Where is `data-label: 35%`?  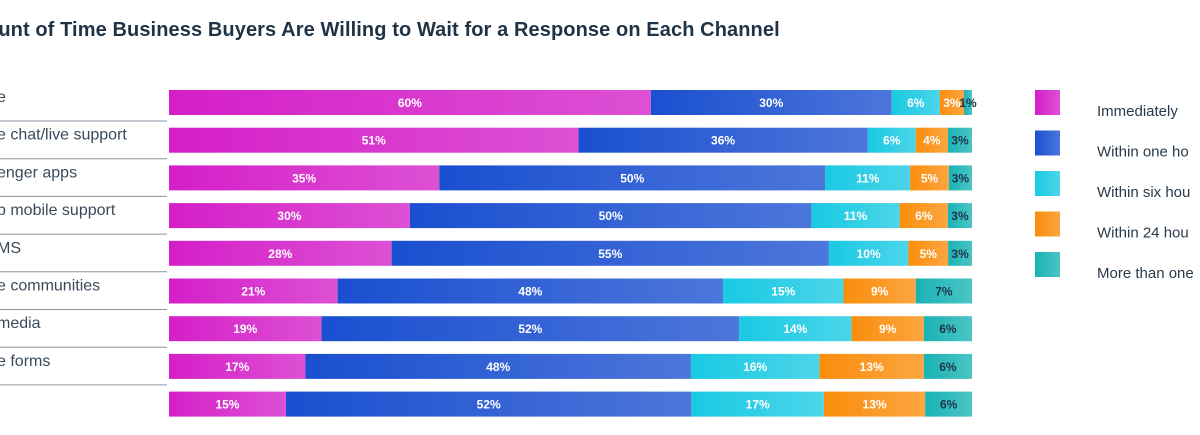 data-label: 35% is located at coordinates (304, 178).